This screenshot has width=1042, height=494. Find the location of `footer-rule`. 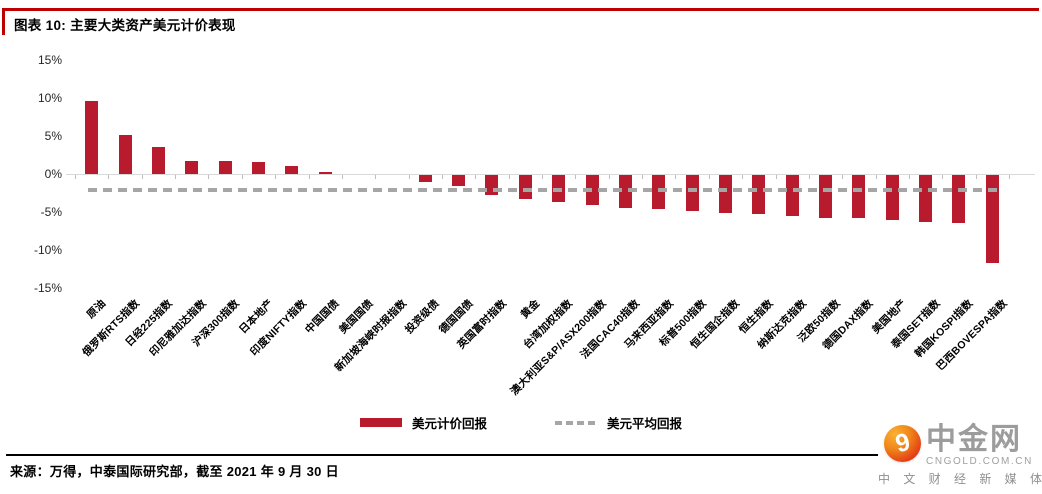

footer-rule is located at coordinates (442, 455).